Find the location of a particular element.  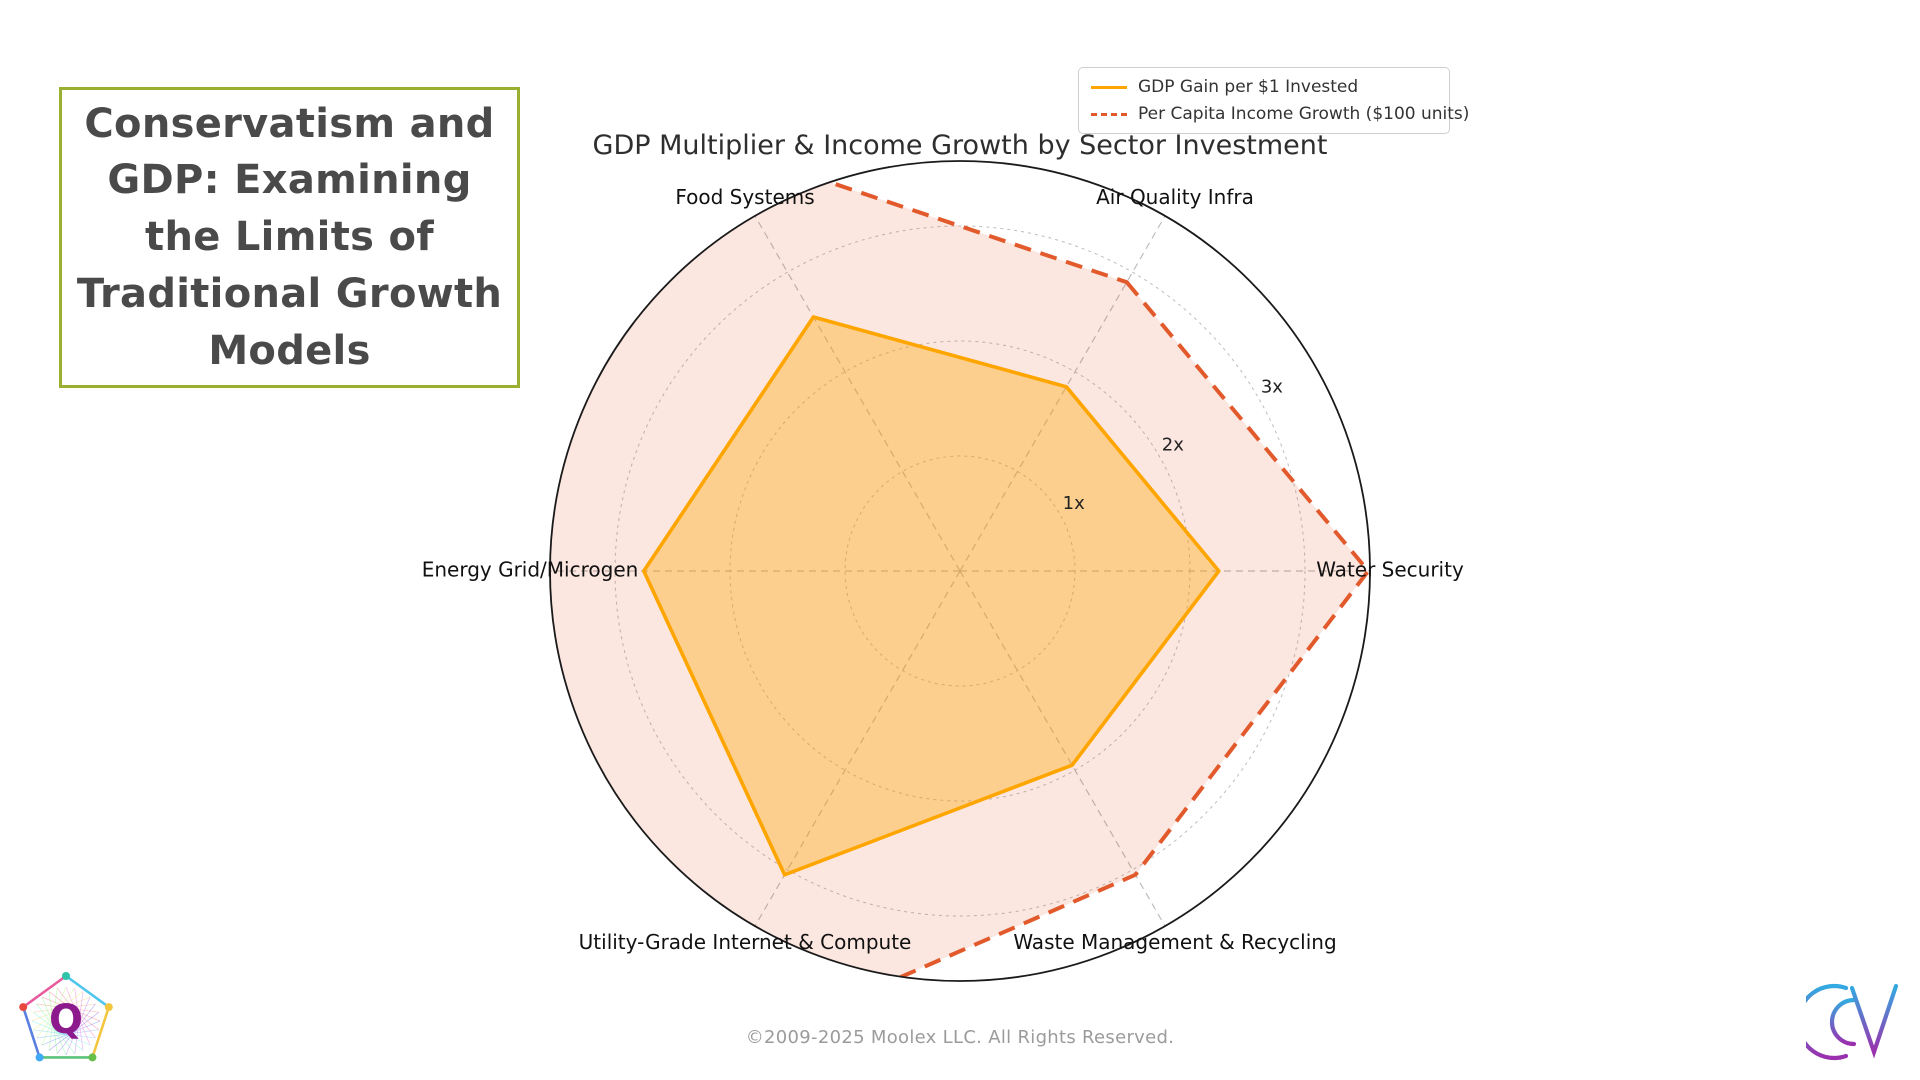

legend-swatch-solid-line is located at coordinates (1109, 87).